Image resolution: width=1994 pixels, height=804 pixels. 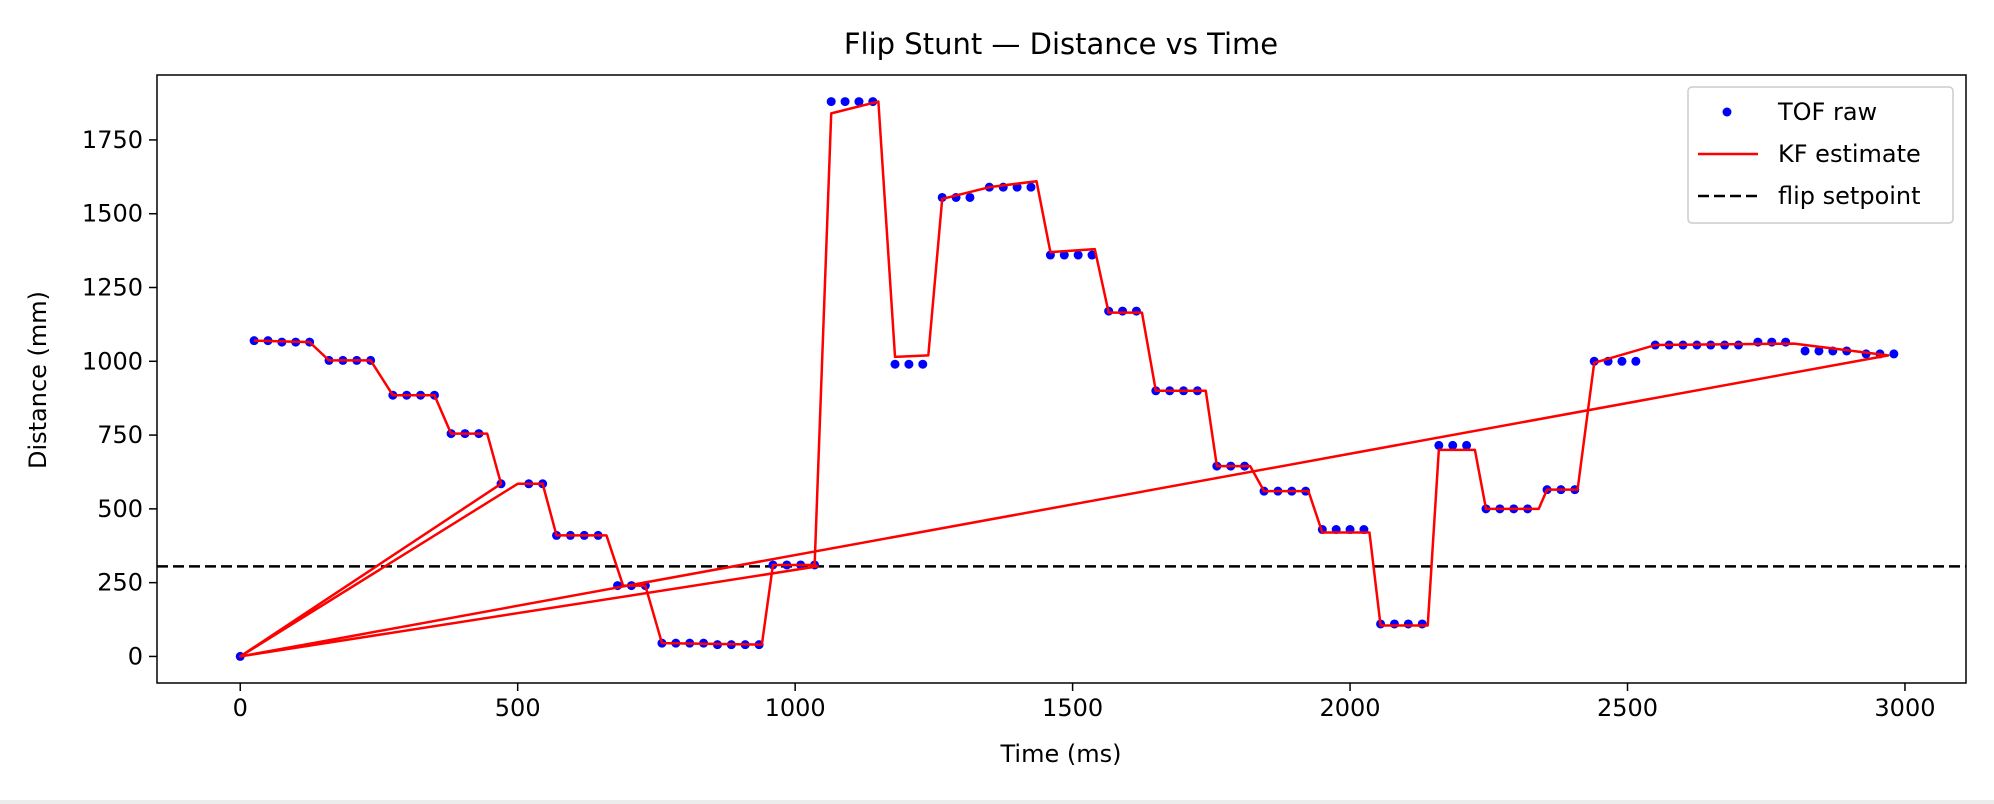 I want to click on x-tick-label: 500, so click(x=518, y=708).